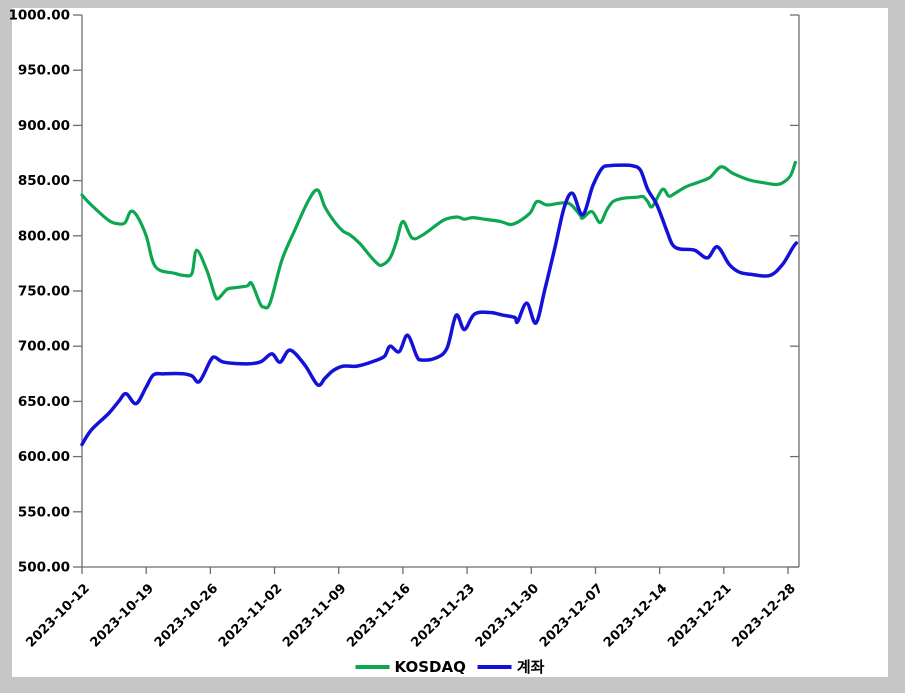 The image size is (905, 693). I want to click on x-axis-tick-label: 2023-12-21, so click(699, 615).